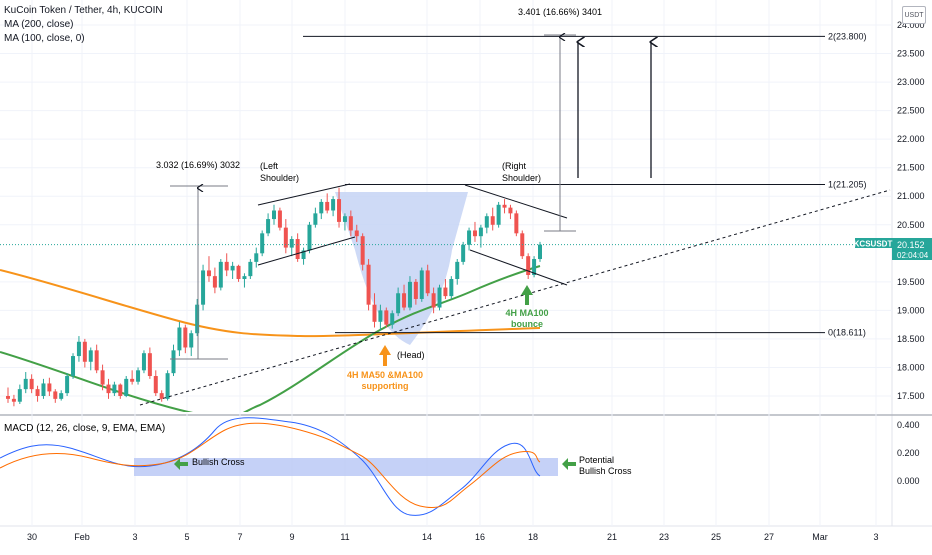 This screenshot has width=932, height=555. I want to click on price-tick-label: 23.500, so click(911, 54).